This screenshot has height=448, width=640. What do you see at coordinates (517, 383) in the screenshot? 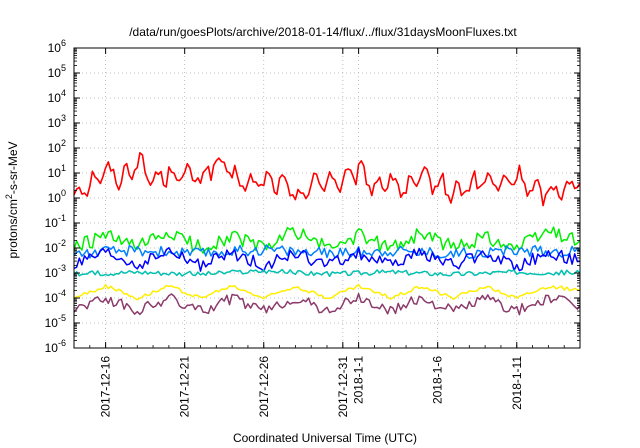
I see `x-tick-label: 2018-1-11` at bounding box center [517, 383].